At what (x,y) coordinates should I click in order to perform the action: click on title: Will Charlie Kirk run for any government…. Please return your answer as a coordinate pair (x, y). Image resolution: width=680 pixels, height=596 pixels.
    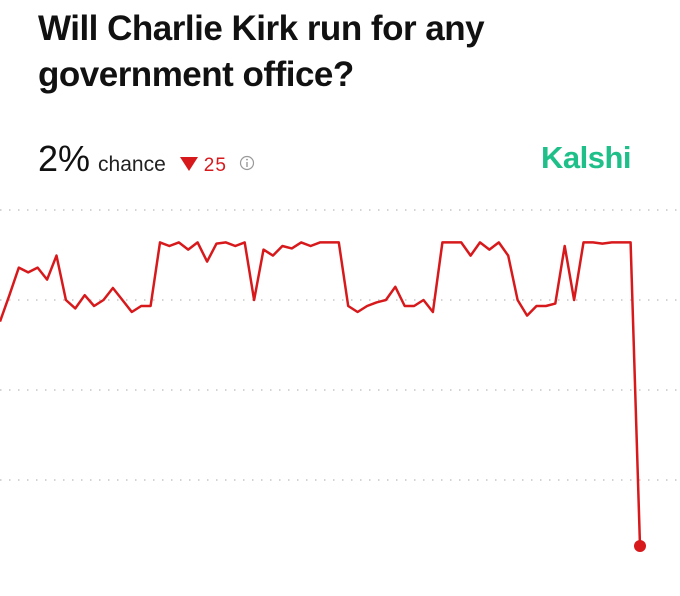
    Looking at the image, I should click on (261, 51).